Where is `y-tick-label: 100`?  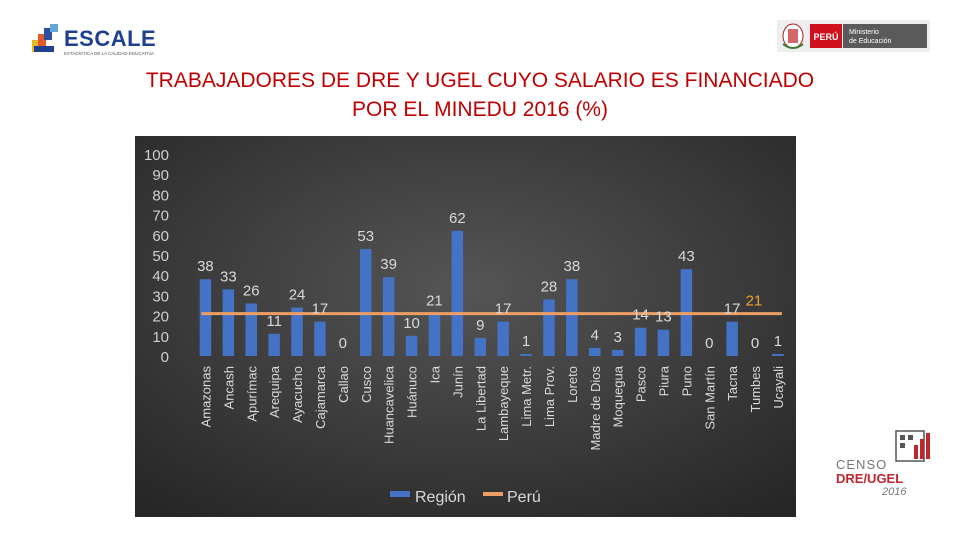 y-tick-label: 100 is located at coordinates (156, 155).